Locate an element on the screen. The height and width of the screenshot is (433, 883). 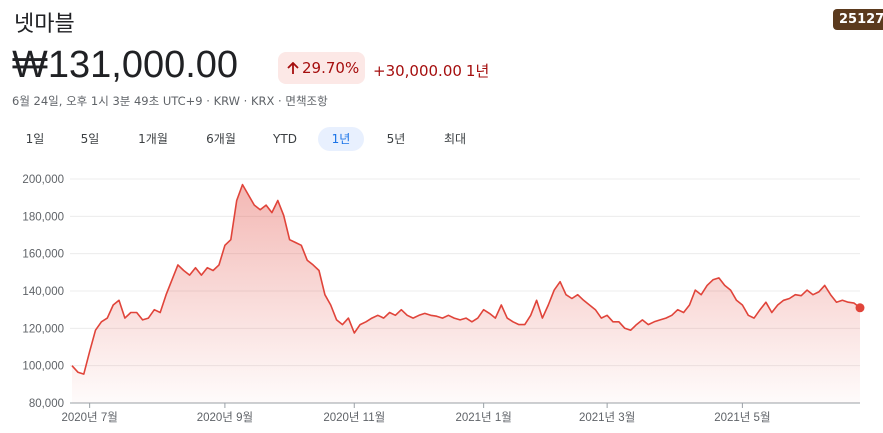
y-tick-label: 120,000 is located at coordinates (43, 329).